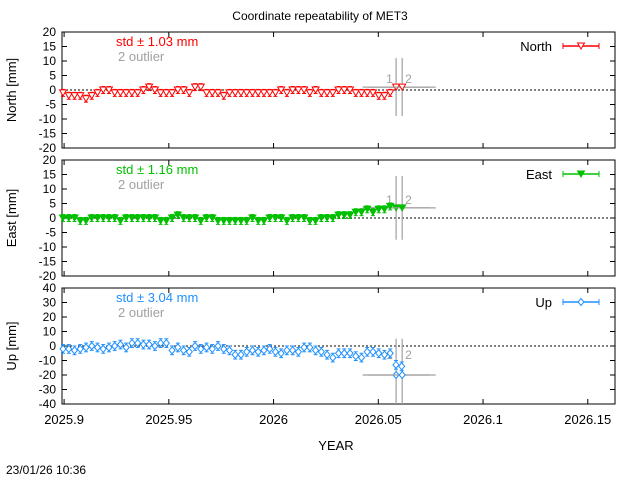  I want to click on outlier-label: 1, so click(389, 200).